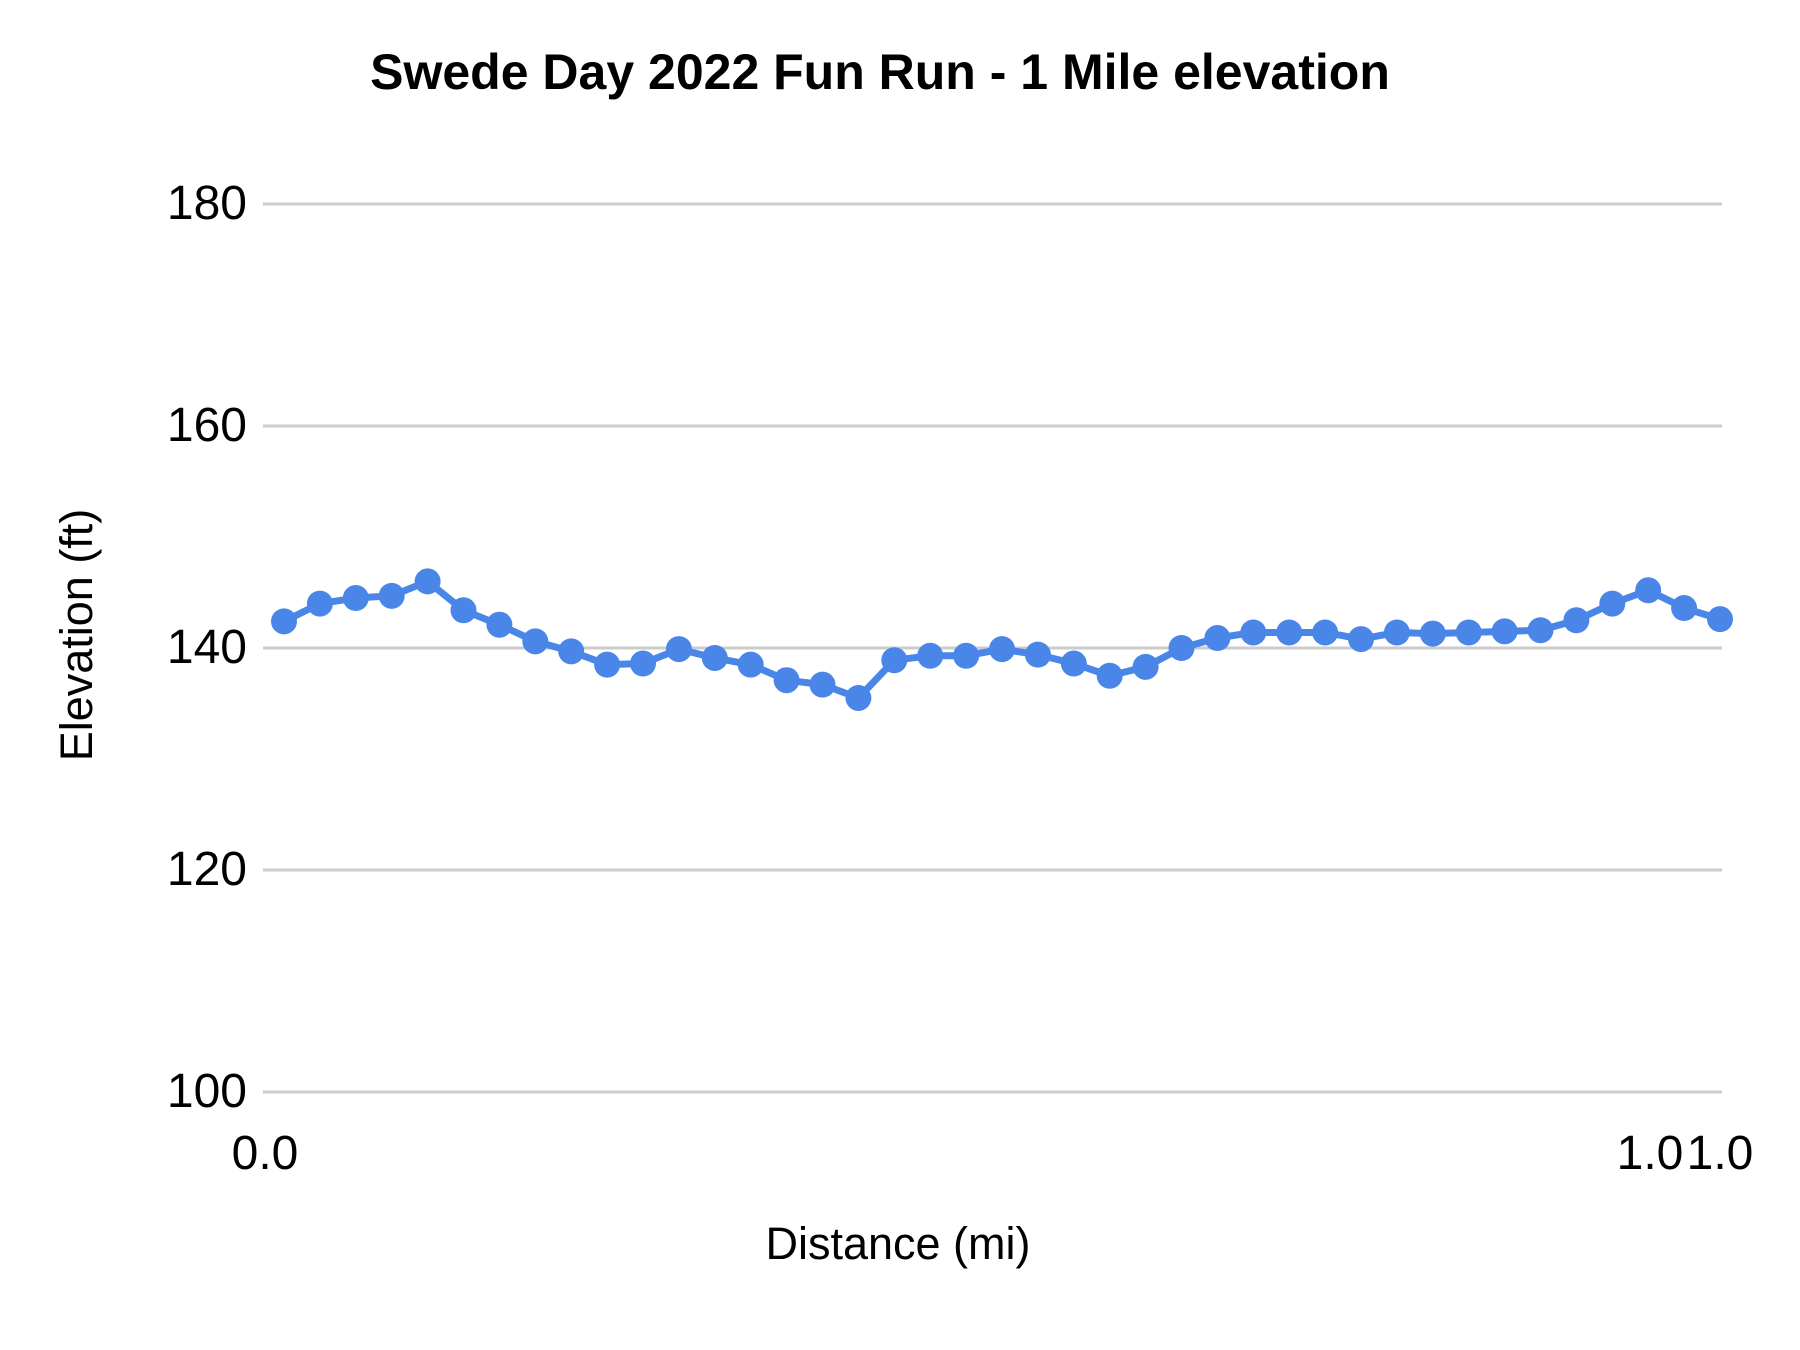 The image size is (1800, 1350). Describe the element at coordinates (206, 869) in the screenshot. I see `y-tick-label-120: 120` at that location.